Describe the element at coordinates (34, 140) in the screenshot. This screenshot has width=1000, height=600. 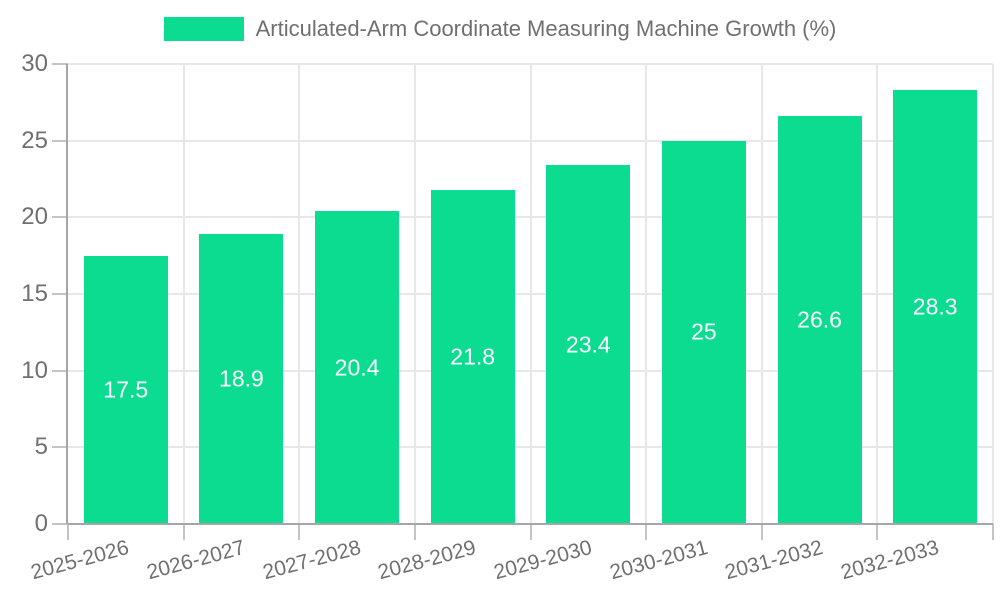
I see `y-tick-label: 25` at that location.